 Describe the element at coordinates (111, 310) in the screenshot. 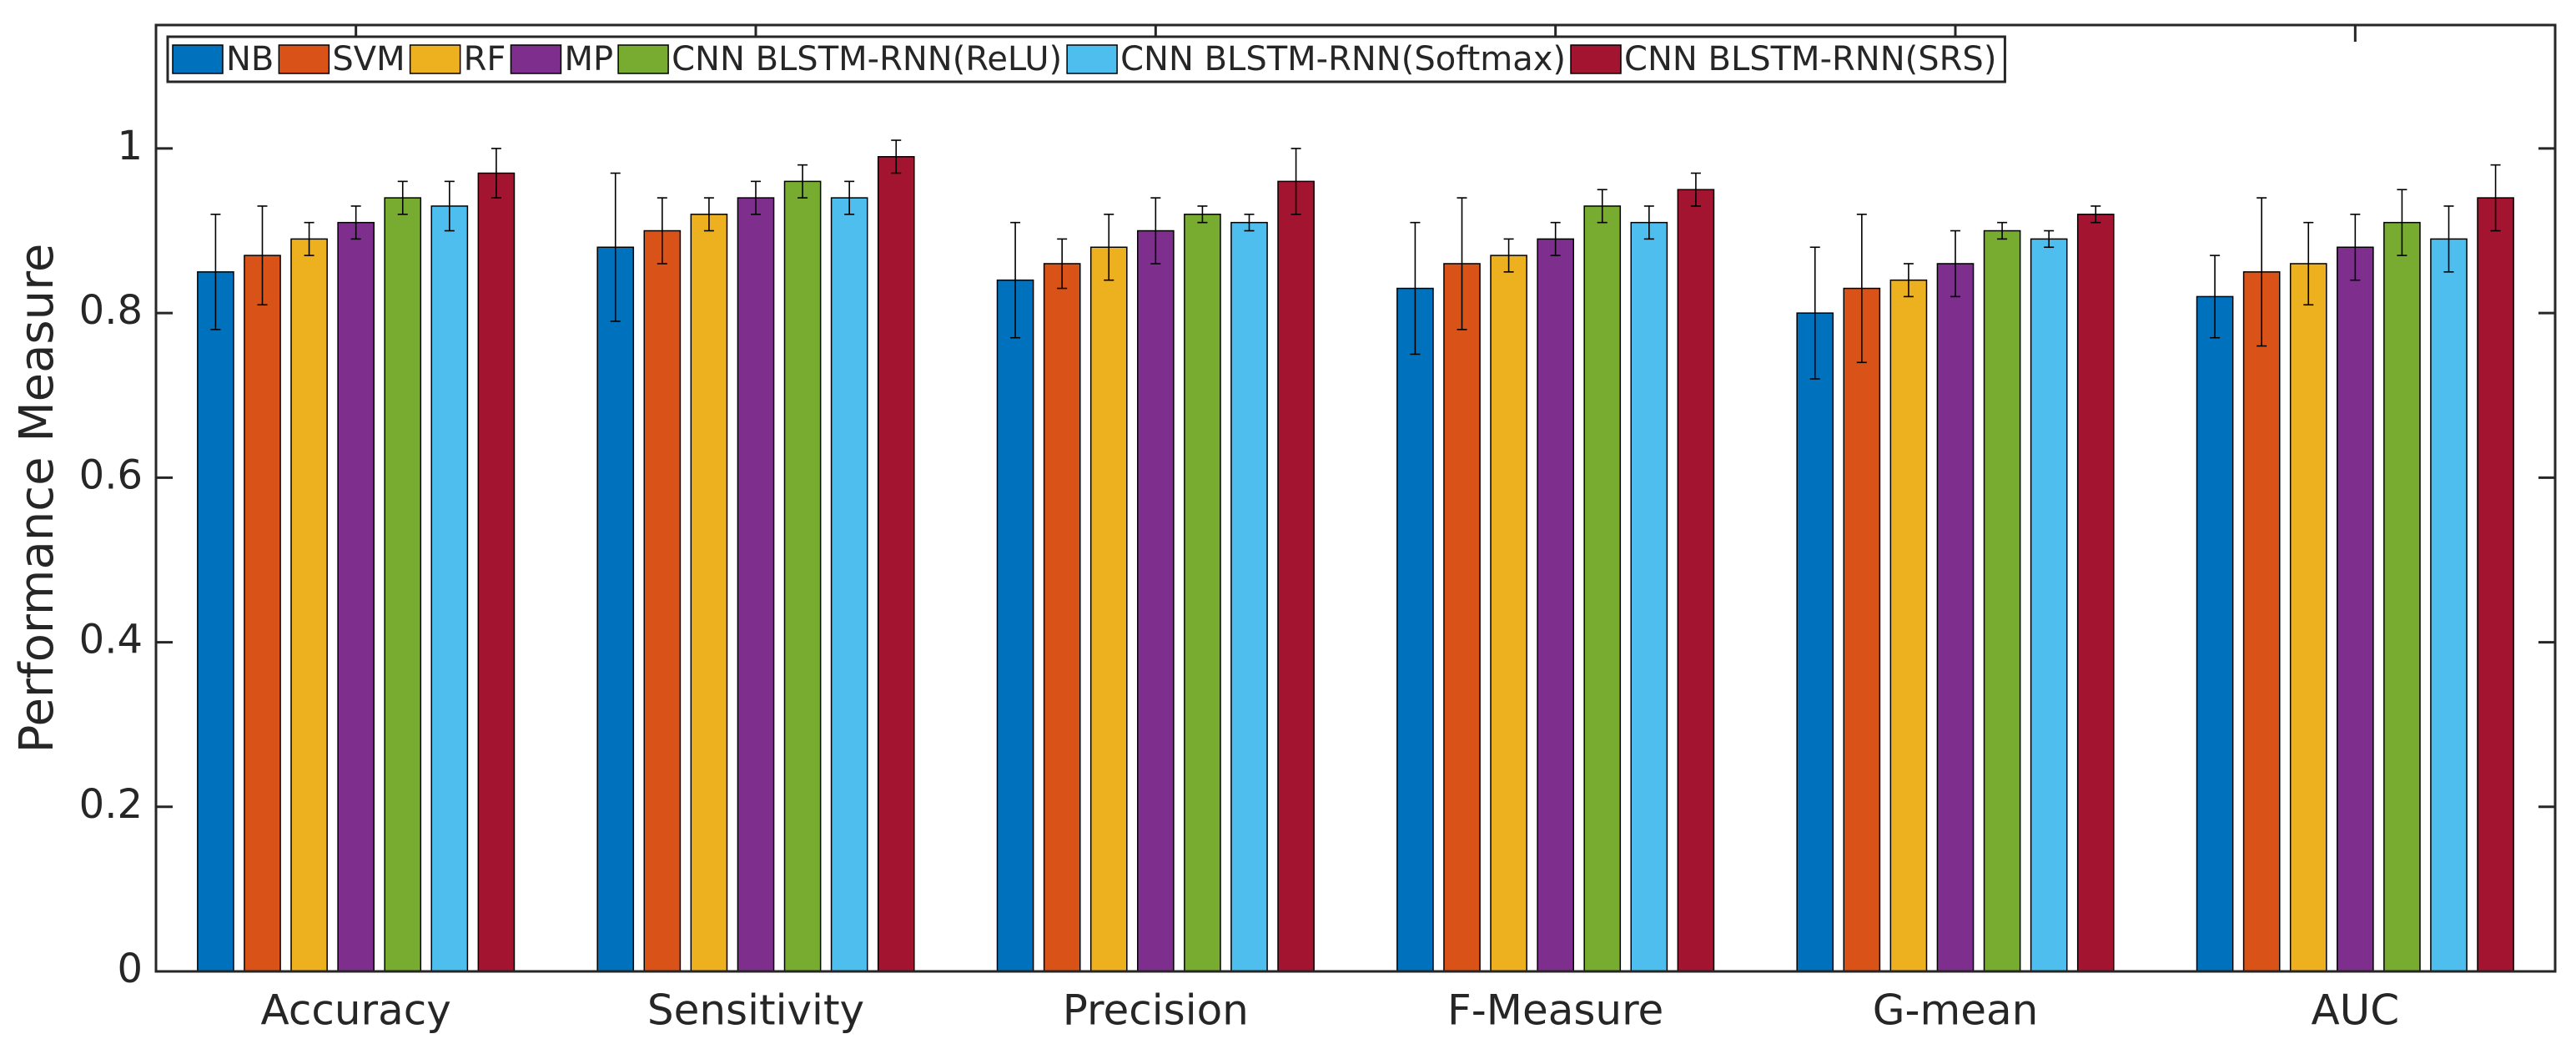

I see `y-tick-label: 0.8` at that location.